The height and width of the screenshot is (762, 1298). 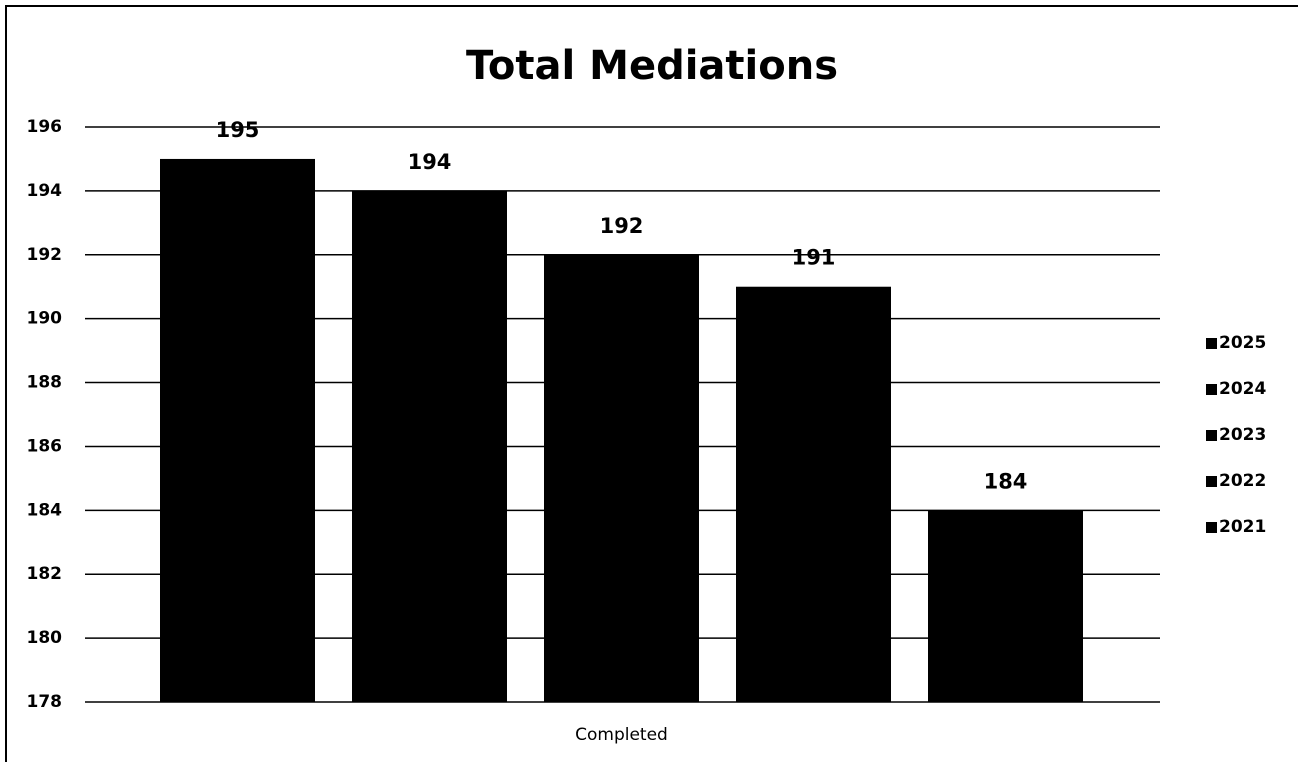 I want to click on data-label: 194, so click(x=430, y=162).